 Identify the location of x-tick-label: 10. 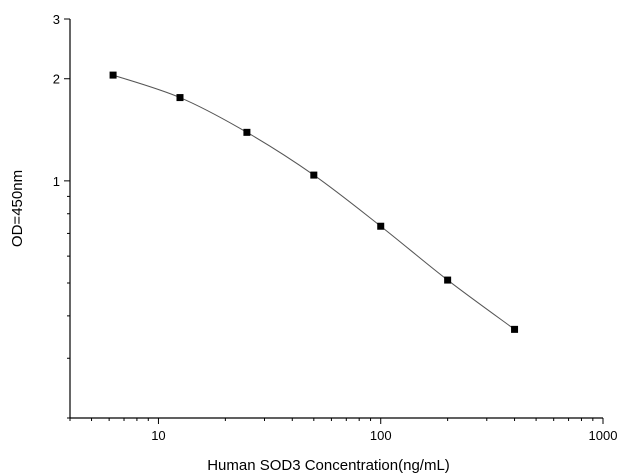
(158, 435).